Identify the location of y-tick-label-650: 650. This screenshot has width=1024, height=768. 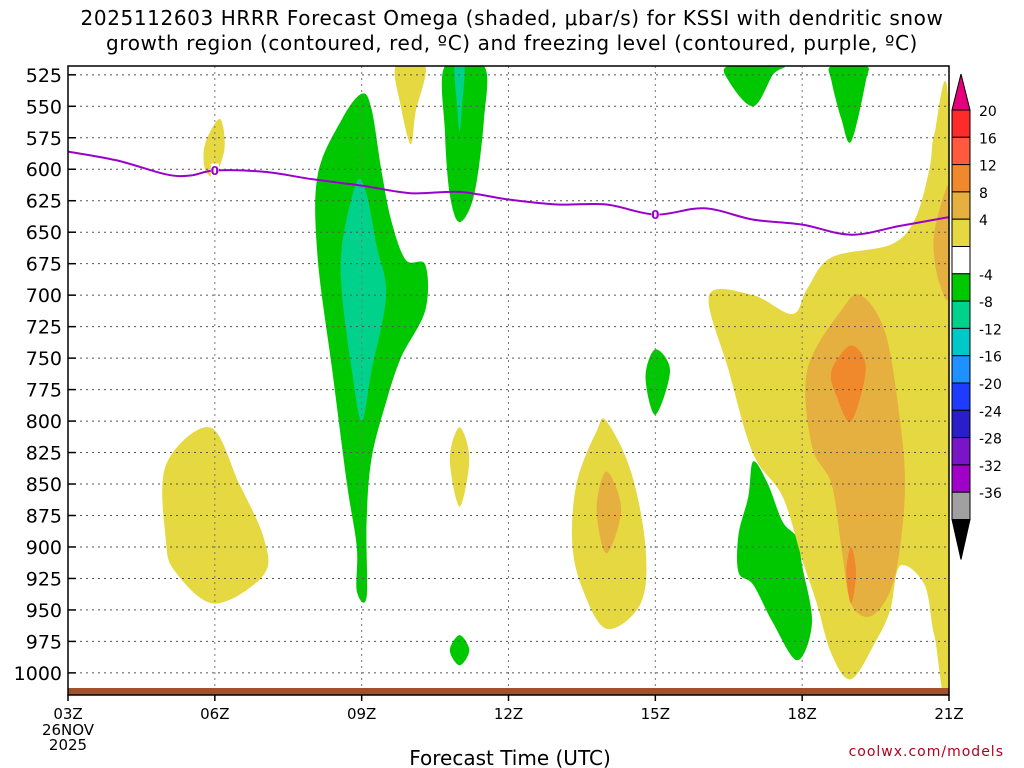
(44, 233).